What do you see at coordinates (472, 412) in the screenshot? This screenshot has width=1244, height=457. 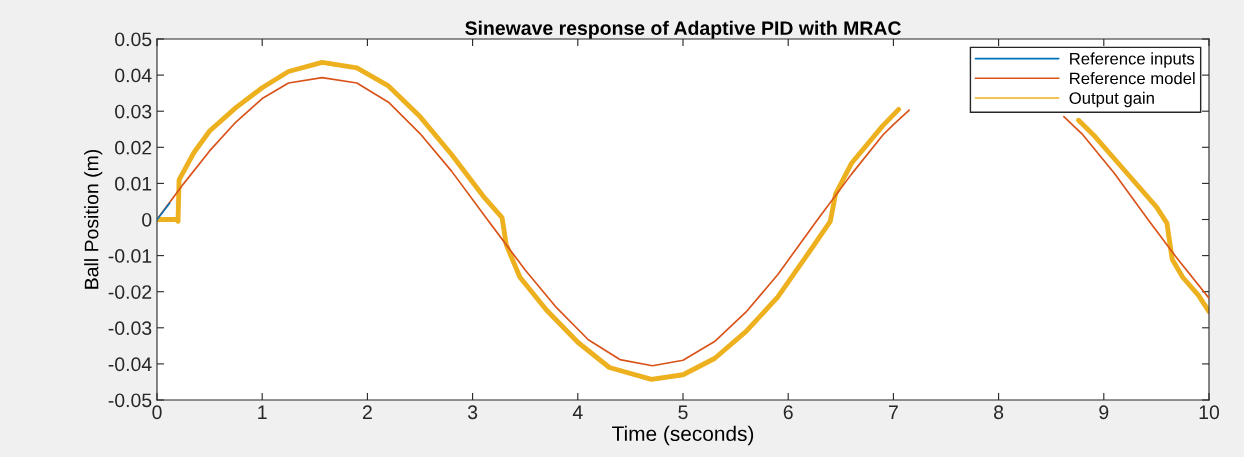 I see `x-tick-label: 3` at bounding box center [472, 412].